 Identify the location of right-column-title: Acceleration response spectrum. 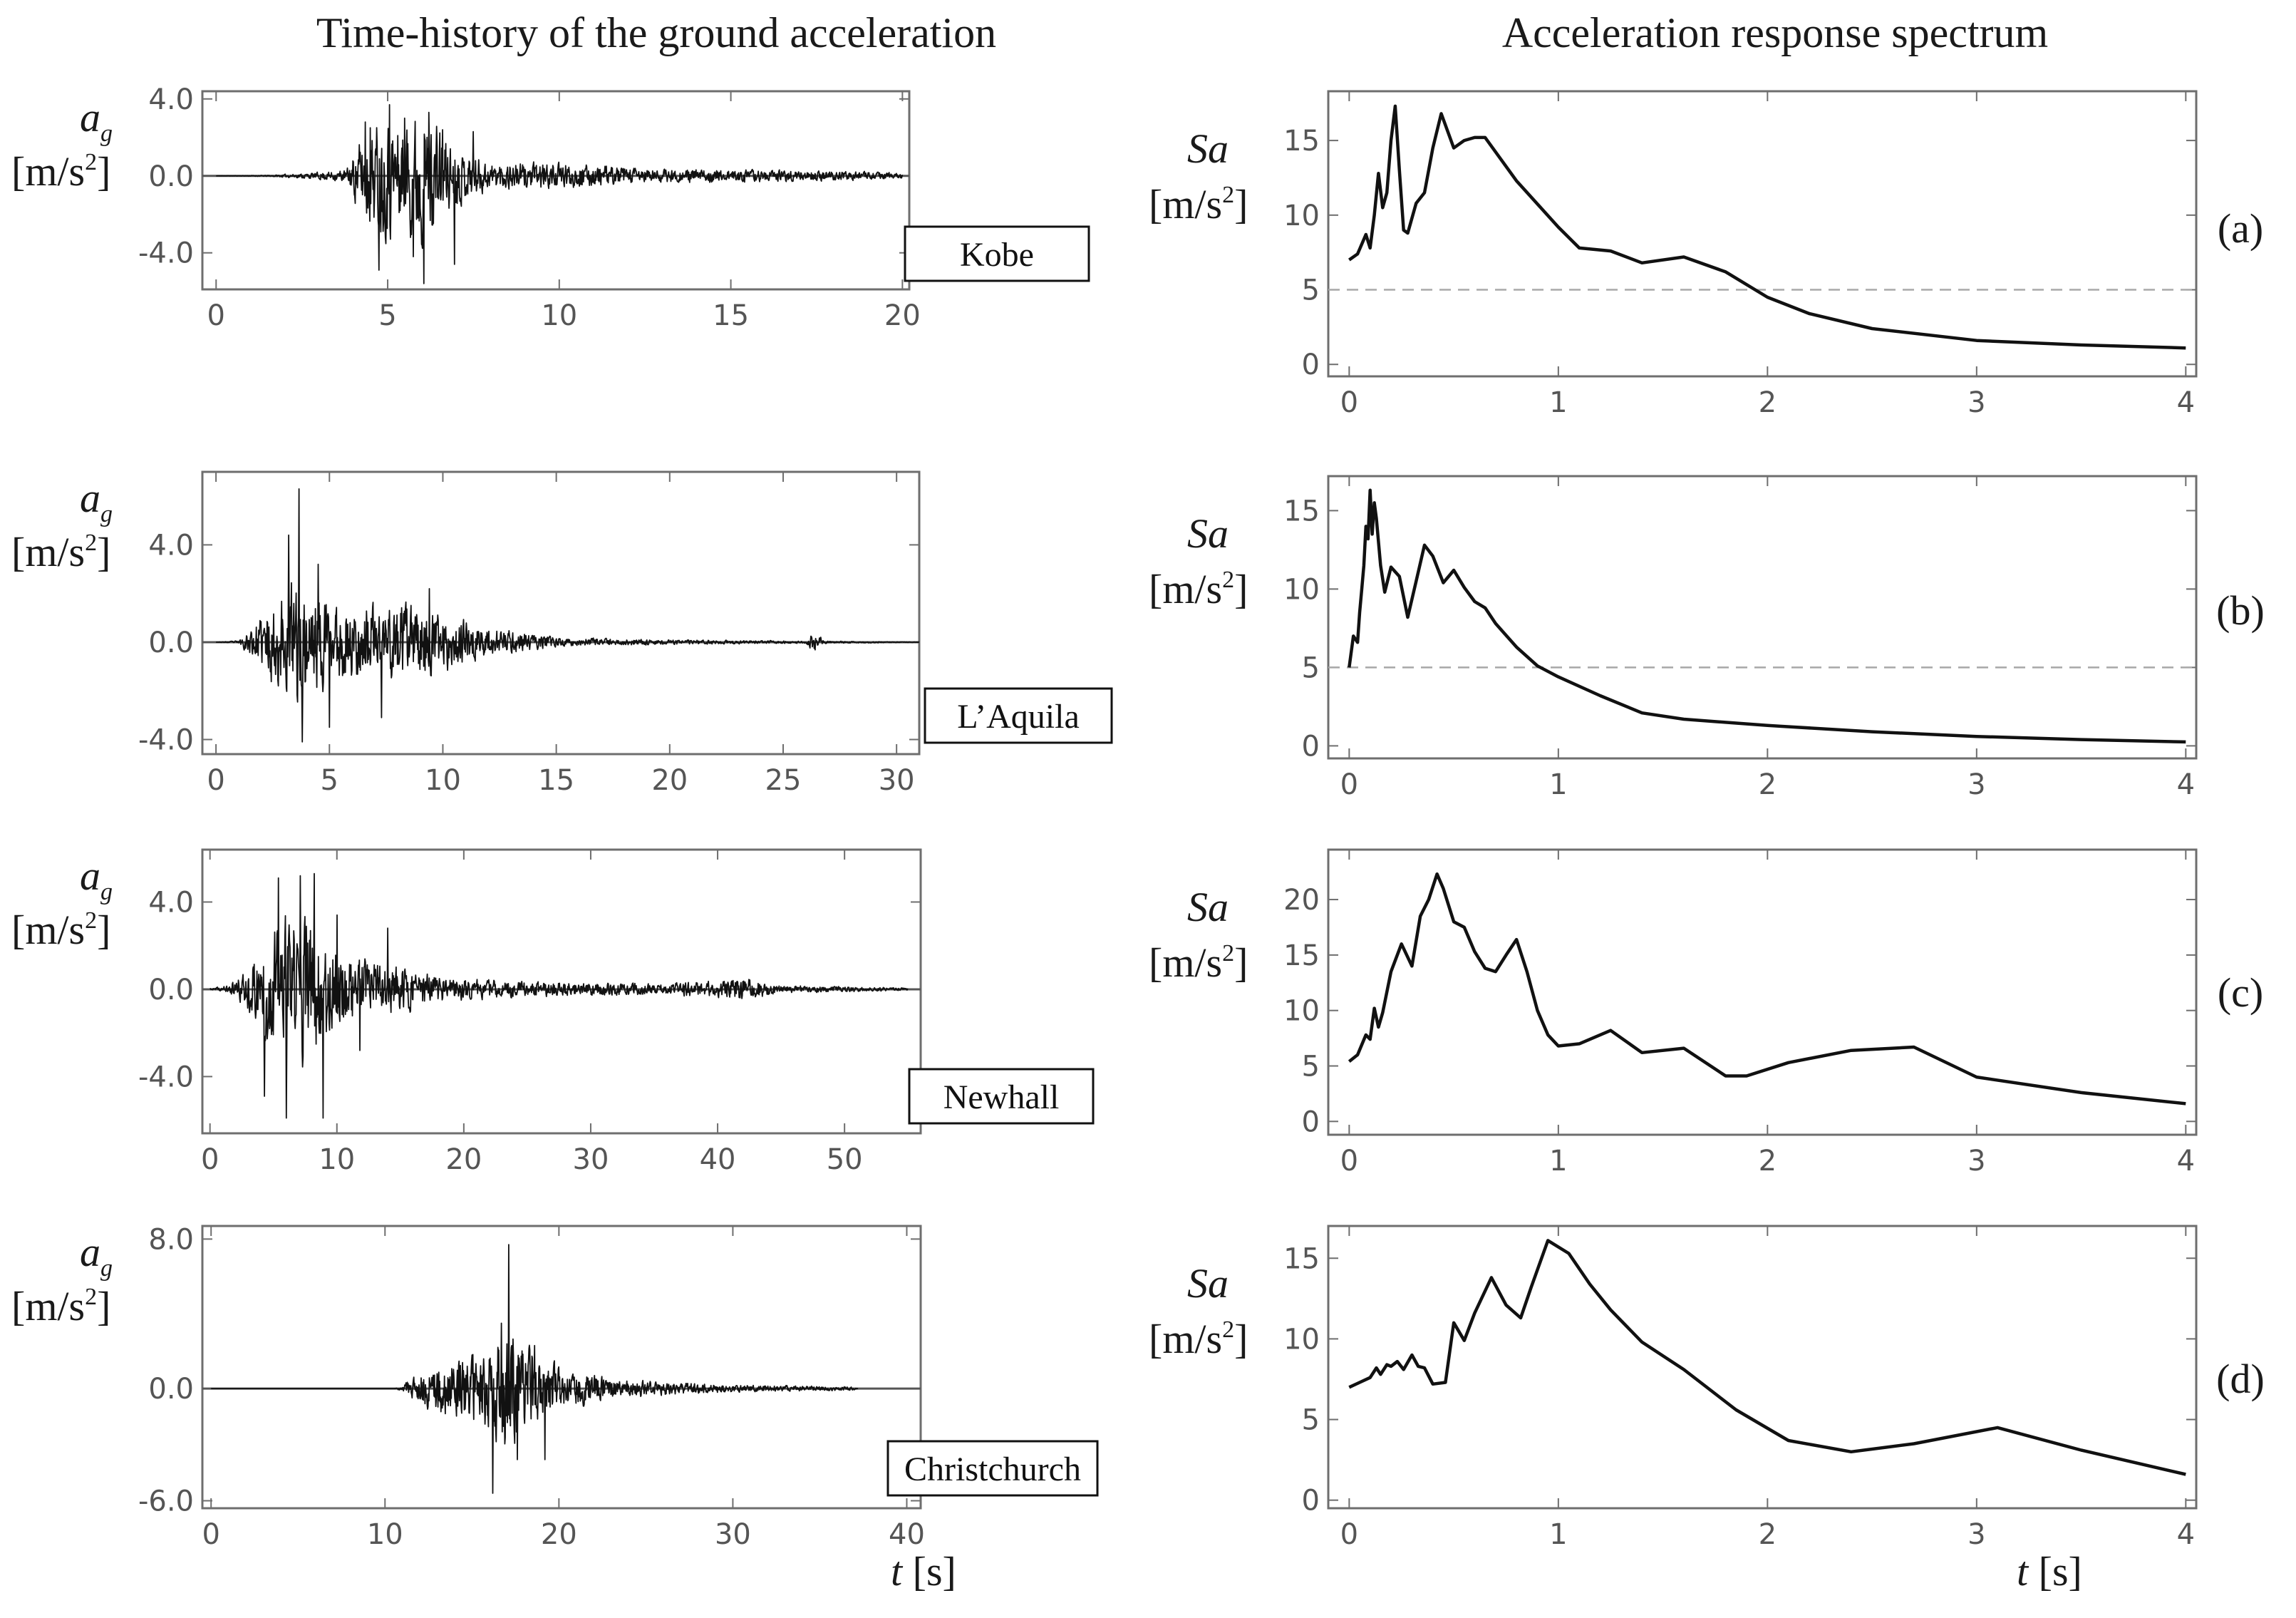
(1775, 32).